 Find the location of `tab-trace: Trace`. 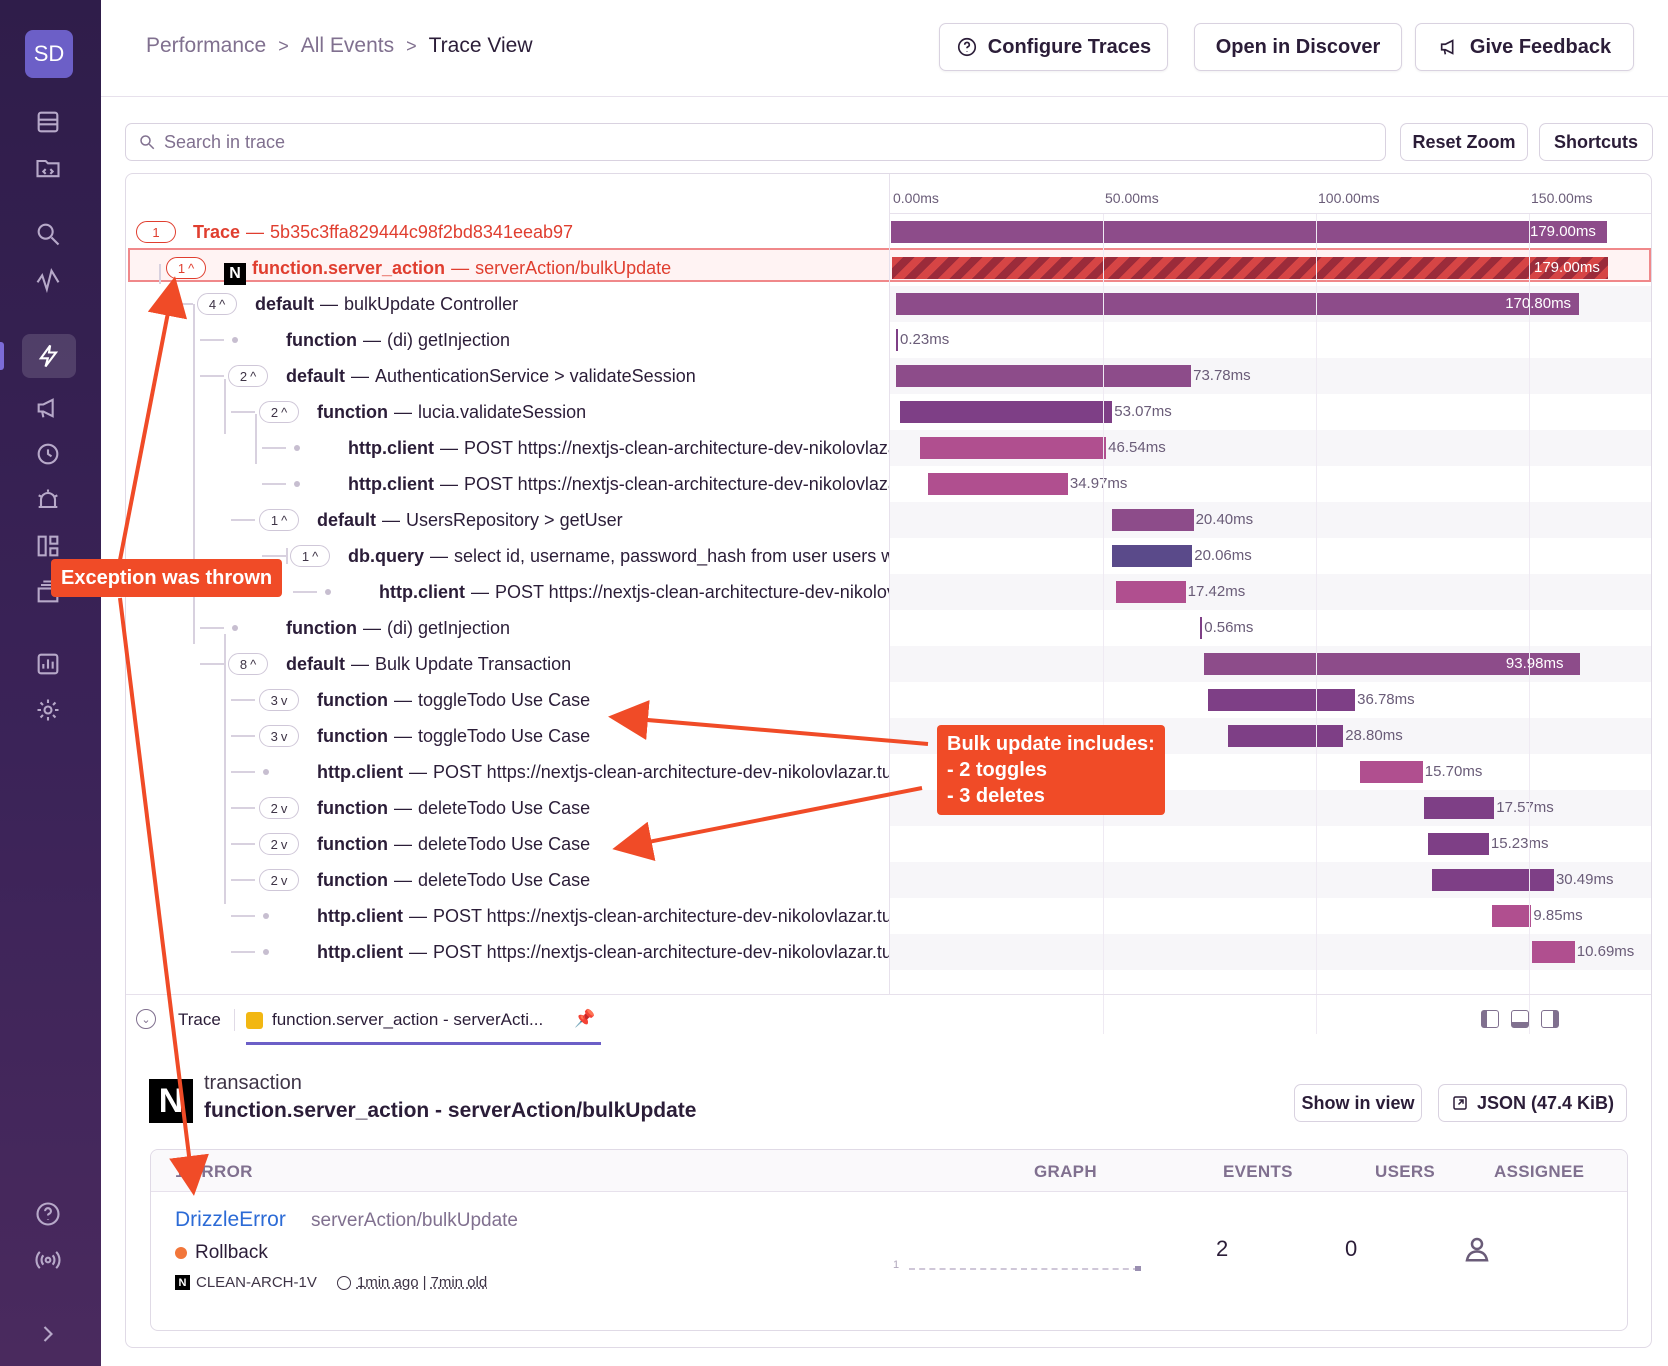

tab-trace: Trace is located at coordinates (199, 1019).